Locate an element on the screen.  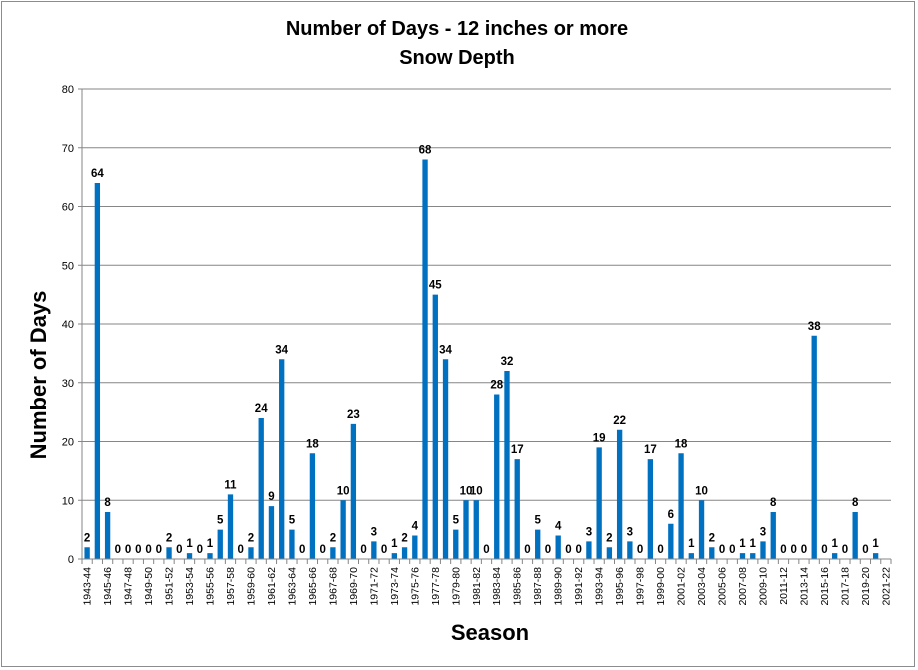
y-tick-label: 40 is located at coordinates (68, 325).